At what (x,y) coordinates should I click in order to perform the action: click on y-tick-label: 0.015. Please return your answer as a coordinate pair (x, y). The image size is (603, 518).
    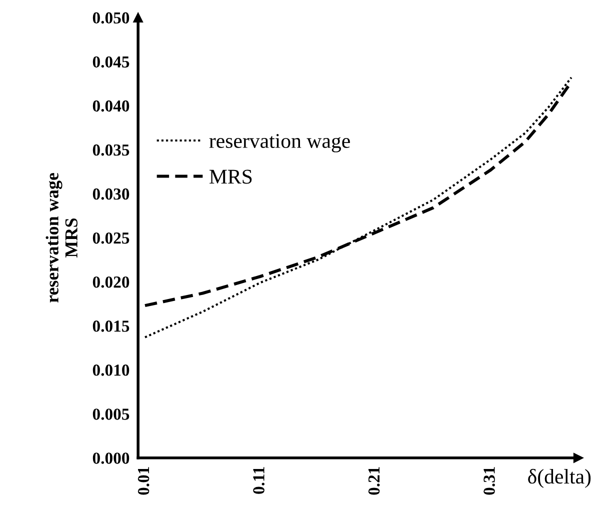
    Looking at the image, I should click on (111, 326).